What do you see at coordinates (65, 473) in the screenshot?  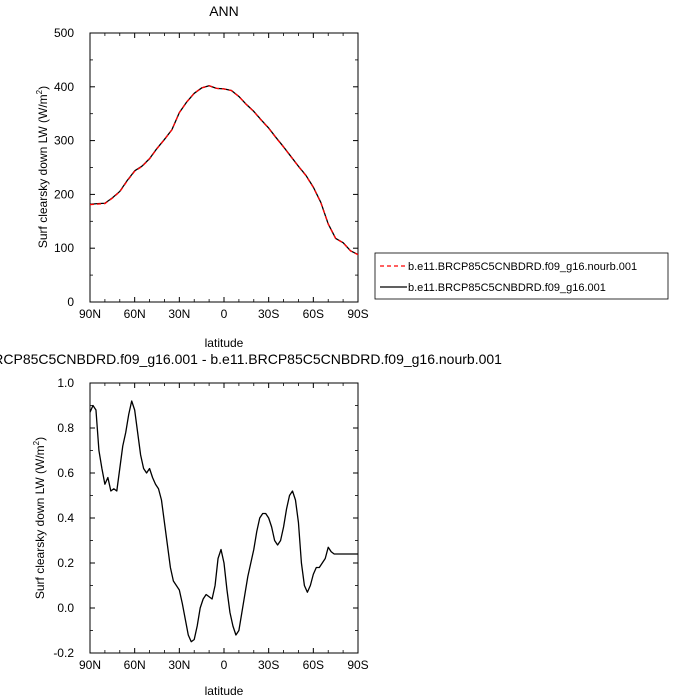 I see `bottom-chart-y-tick-label: 0.6` at bounding box center [65, 473].